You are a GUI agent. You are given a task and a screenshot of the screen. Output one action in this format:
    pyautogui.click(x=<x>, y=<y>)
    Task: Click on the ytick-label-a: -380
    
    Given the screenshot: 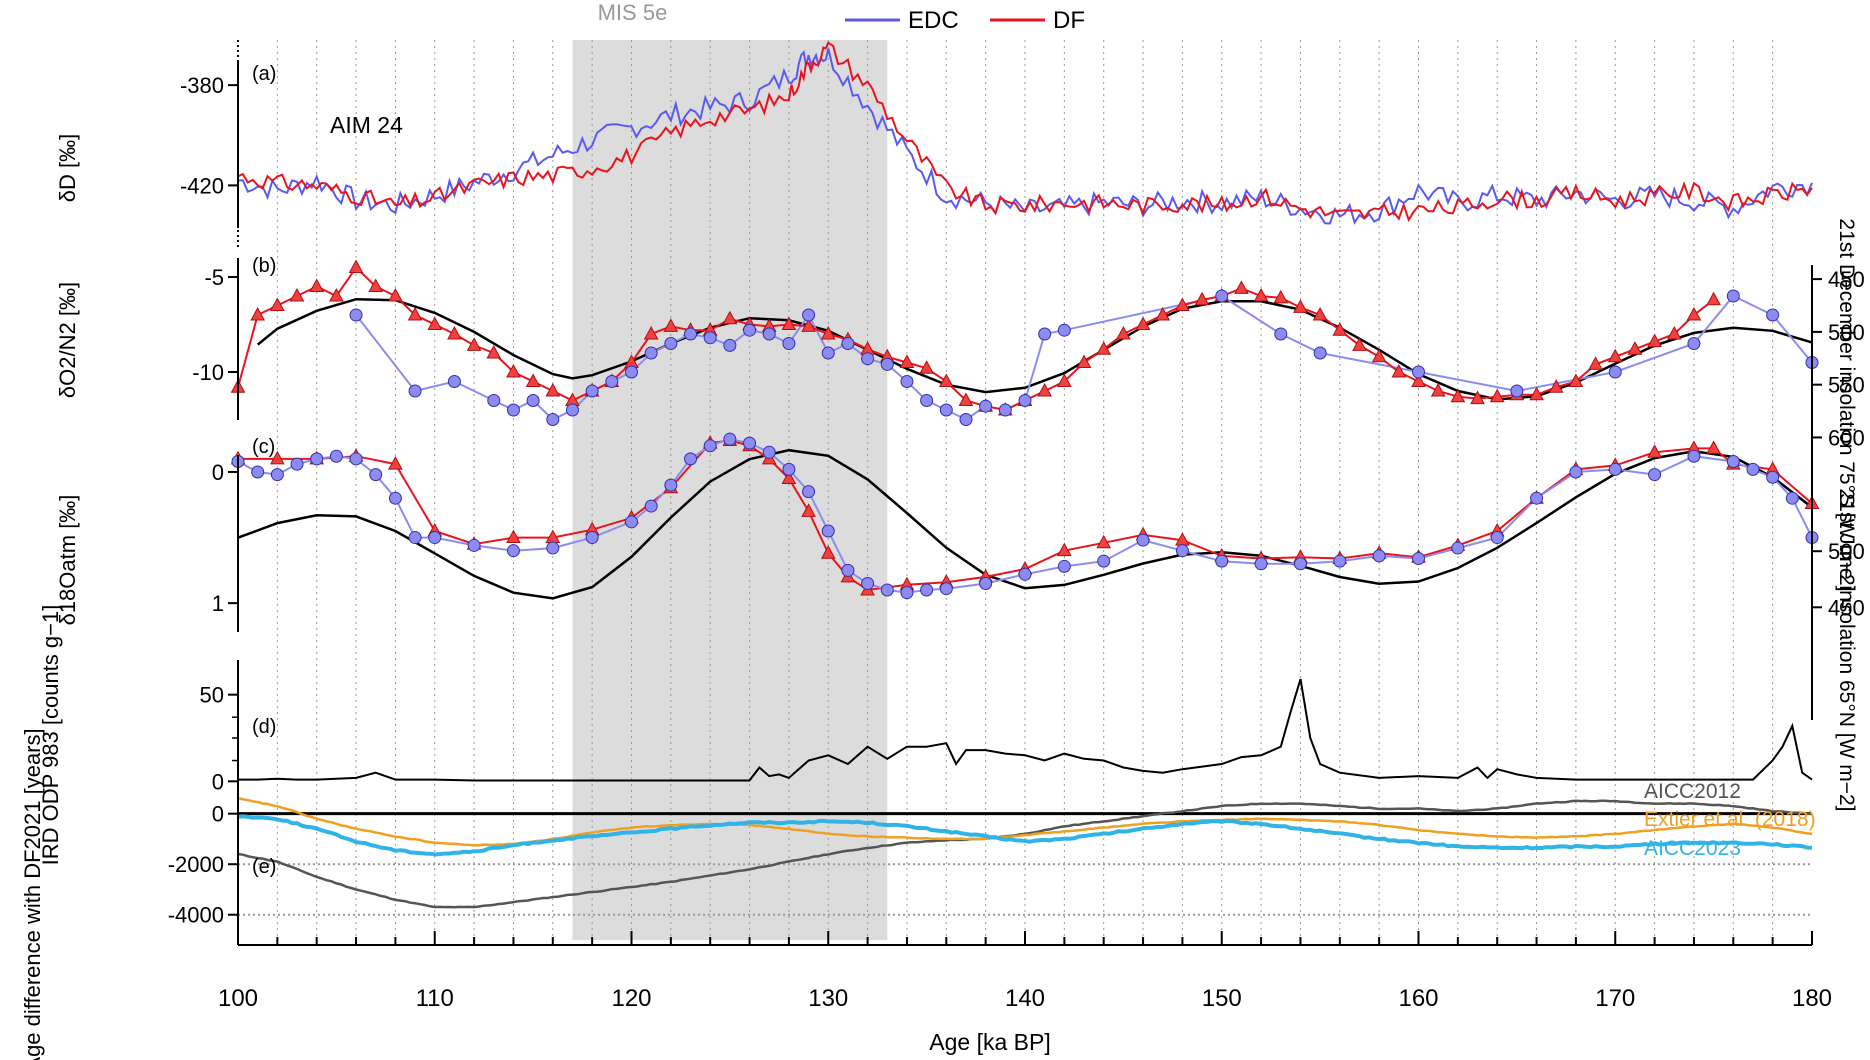 What is the action you would take?
    pyautogui.click(x=202, y=85)
    